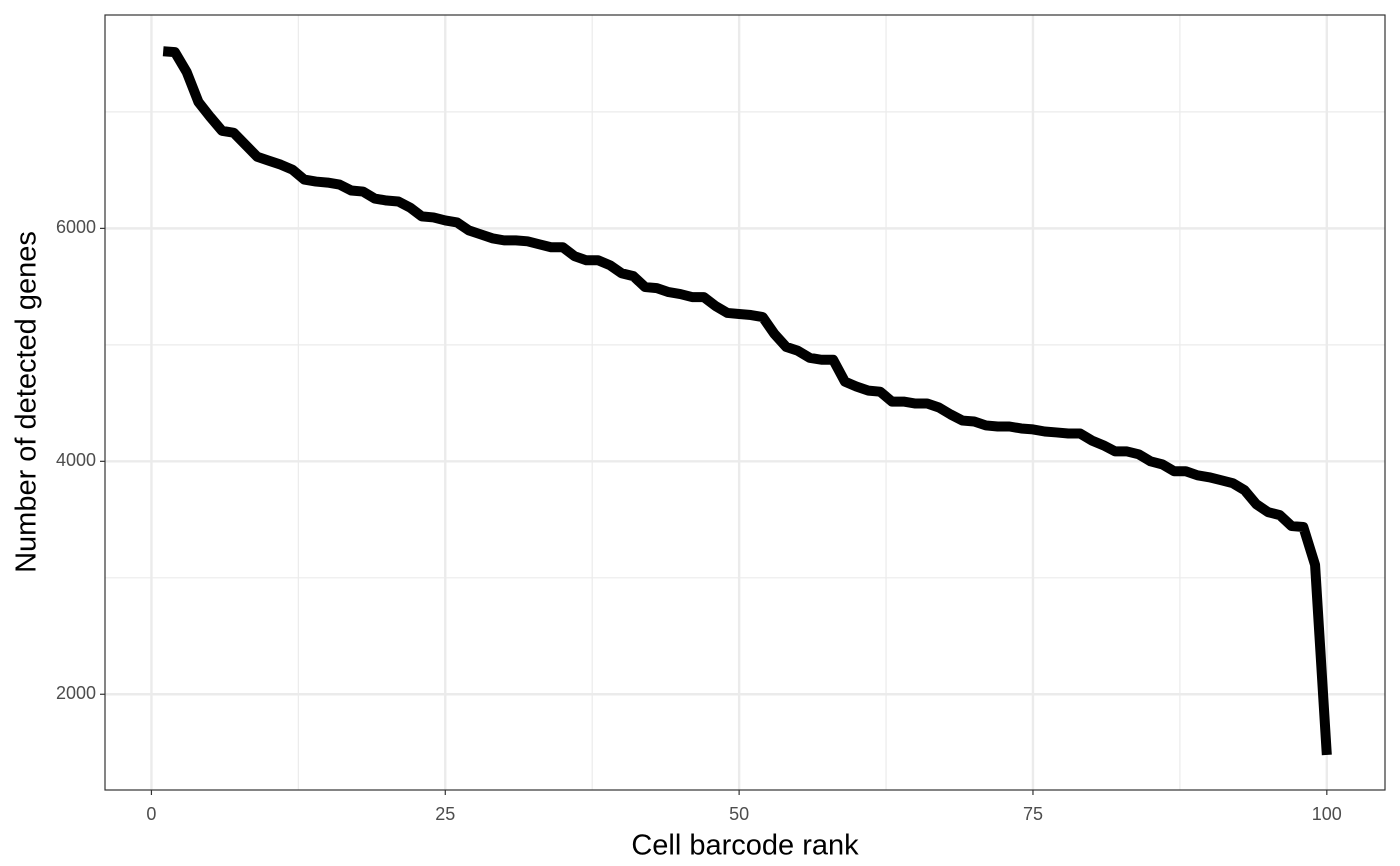 The height and width of the screenshot is (866, 1400). I want to click on y-tick-label: 6000, so click(76, 227).